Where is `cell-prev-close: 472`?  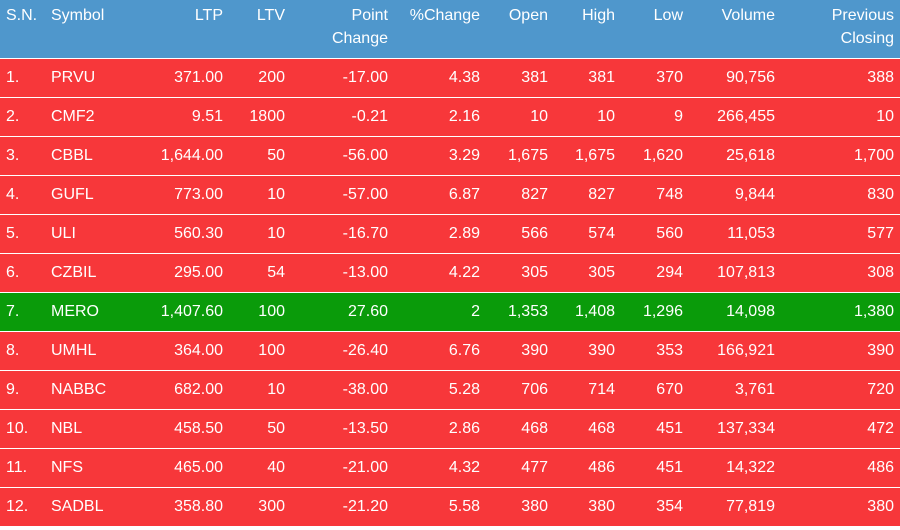 cell-prev-close: 472 is located at coordinates (840, 429).